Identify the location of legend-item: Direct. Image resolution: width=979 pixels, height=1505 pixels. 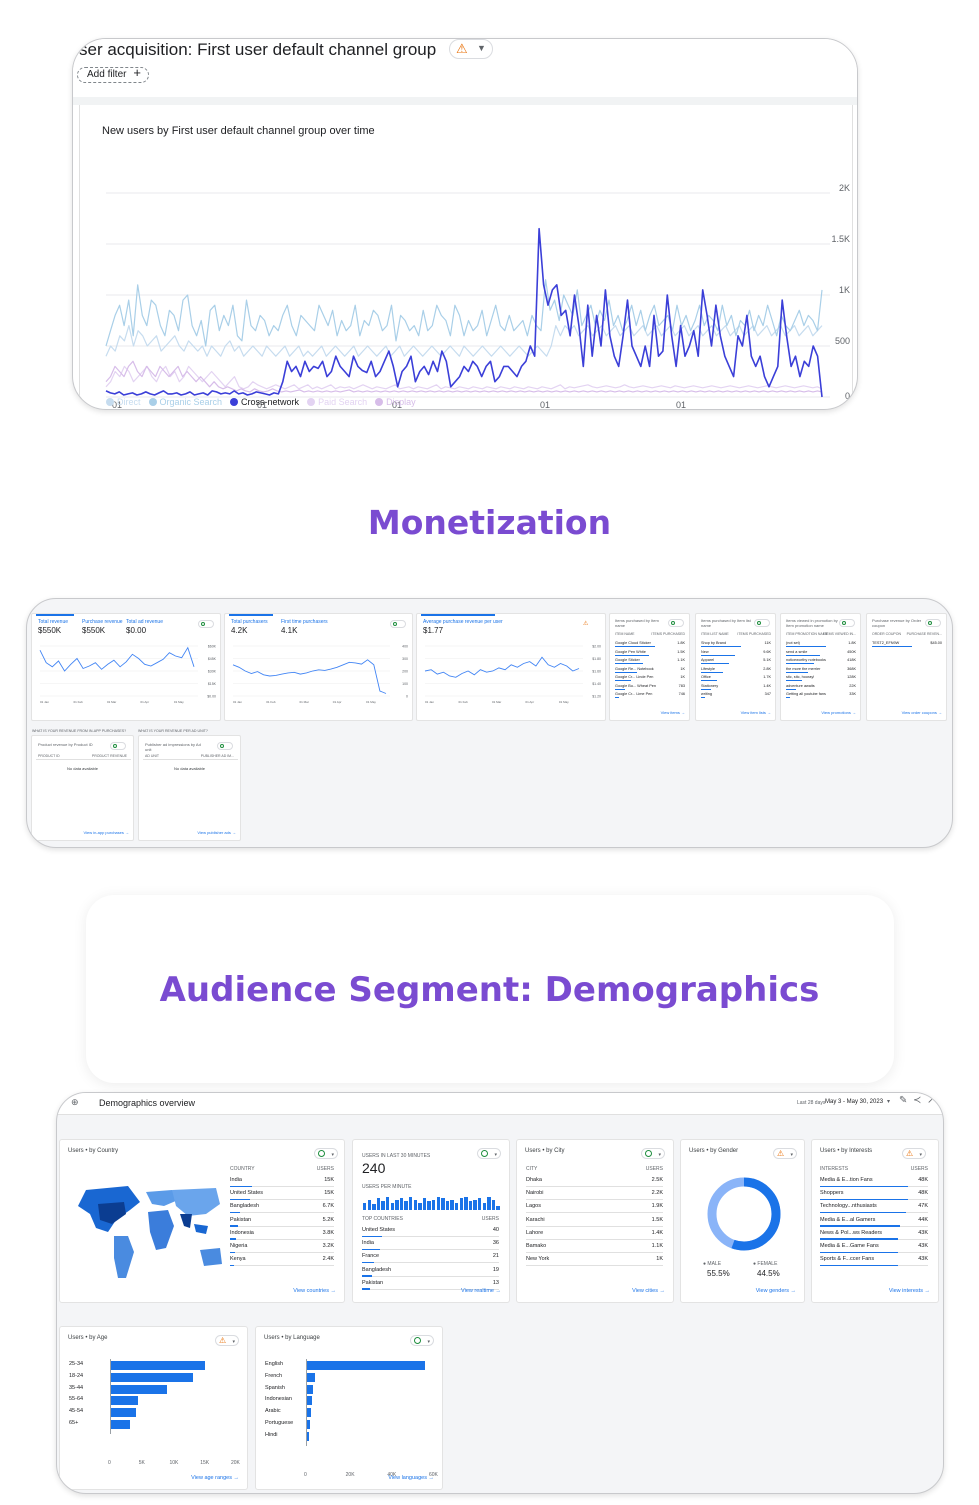
(123, 402).